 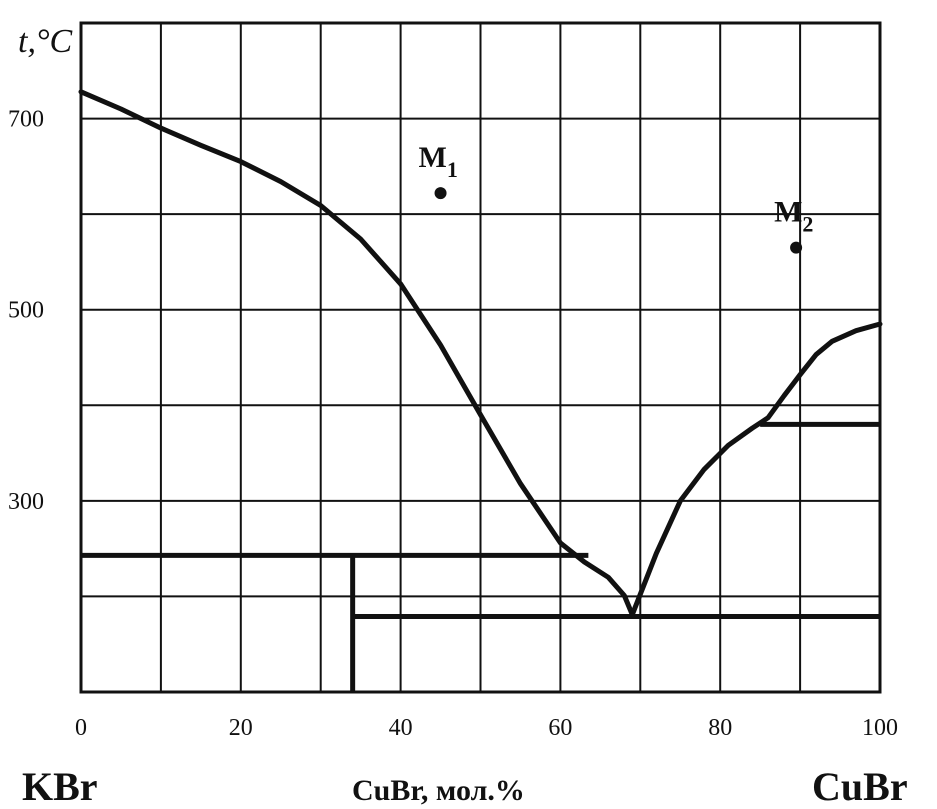 I want to click on point-label: M2, so click(x=793, y=216).